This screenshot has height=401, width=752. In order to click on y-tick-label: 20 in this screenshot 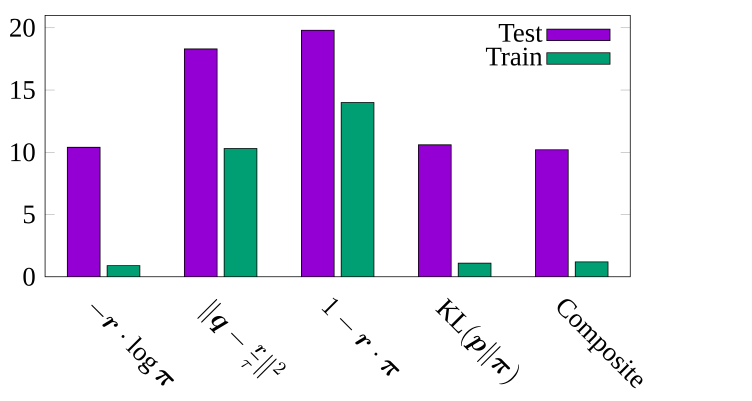, I will do `click(22, 27)`.